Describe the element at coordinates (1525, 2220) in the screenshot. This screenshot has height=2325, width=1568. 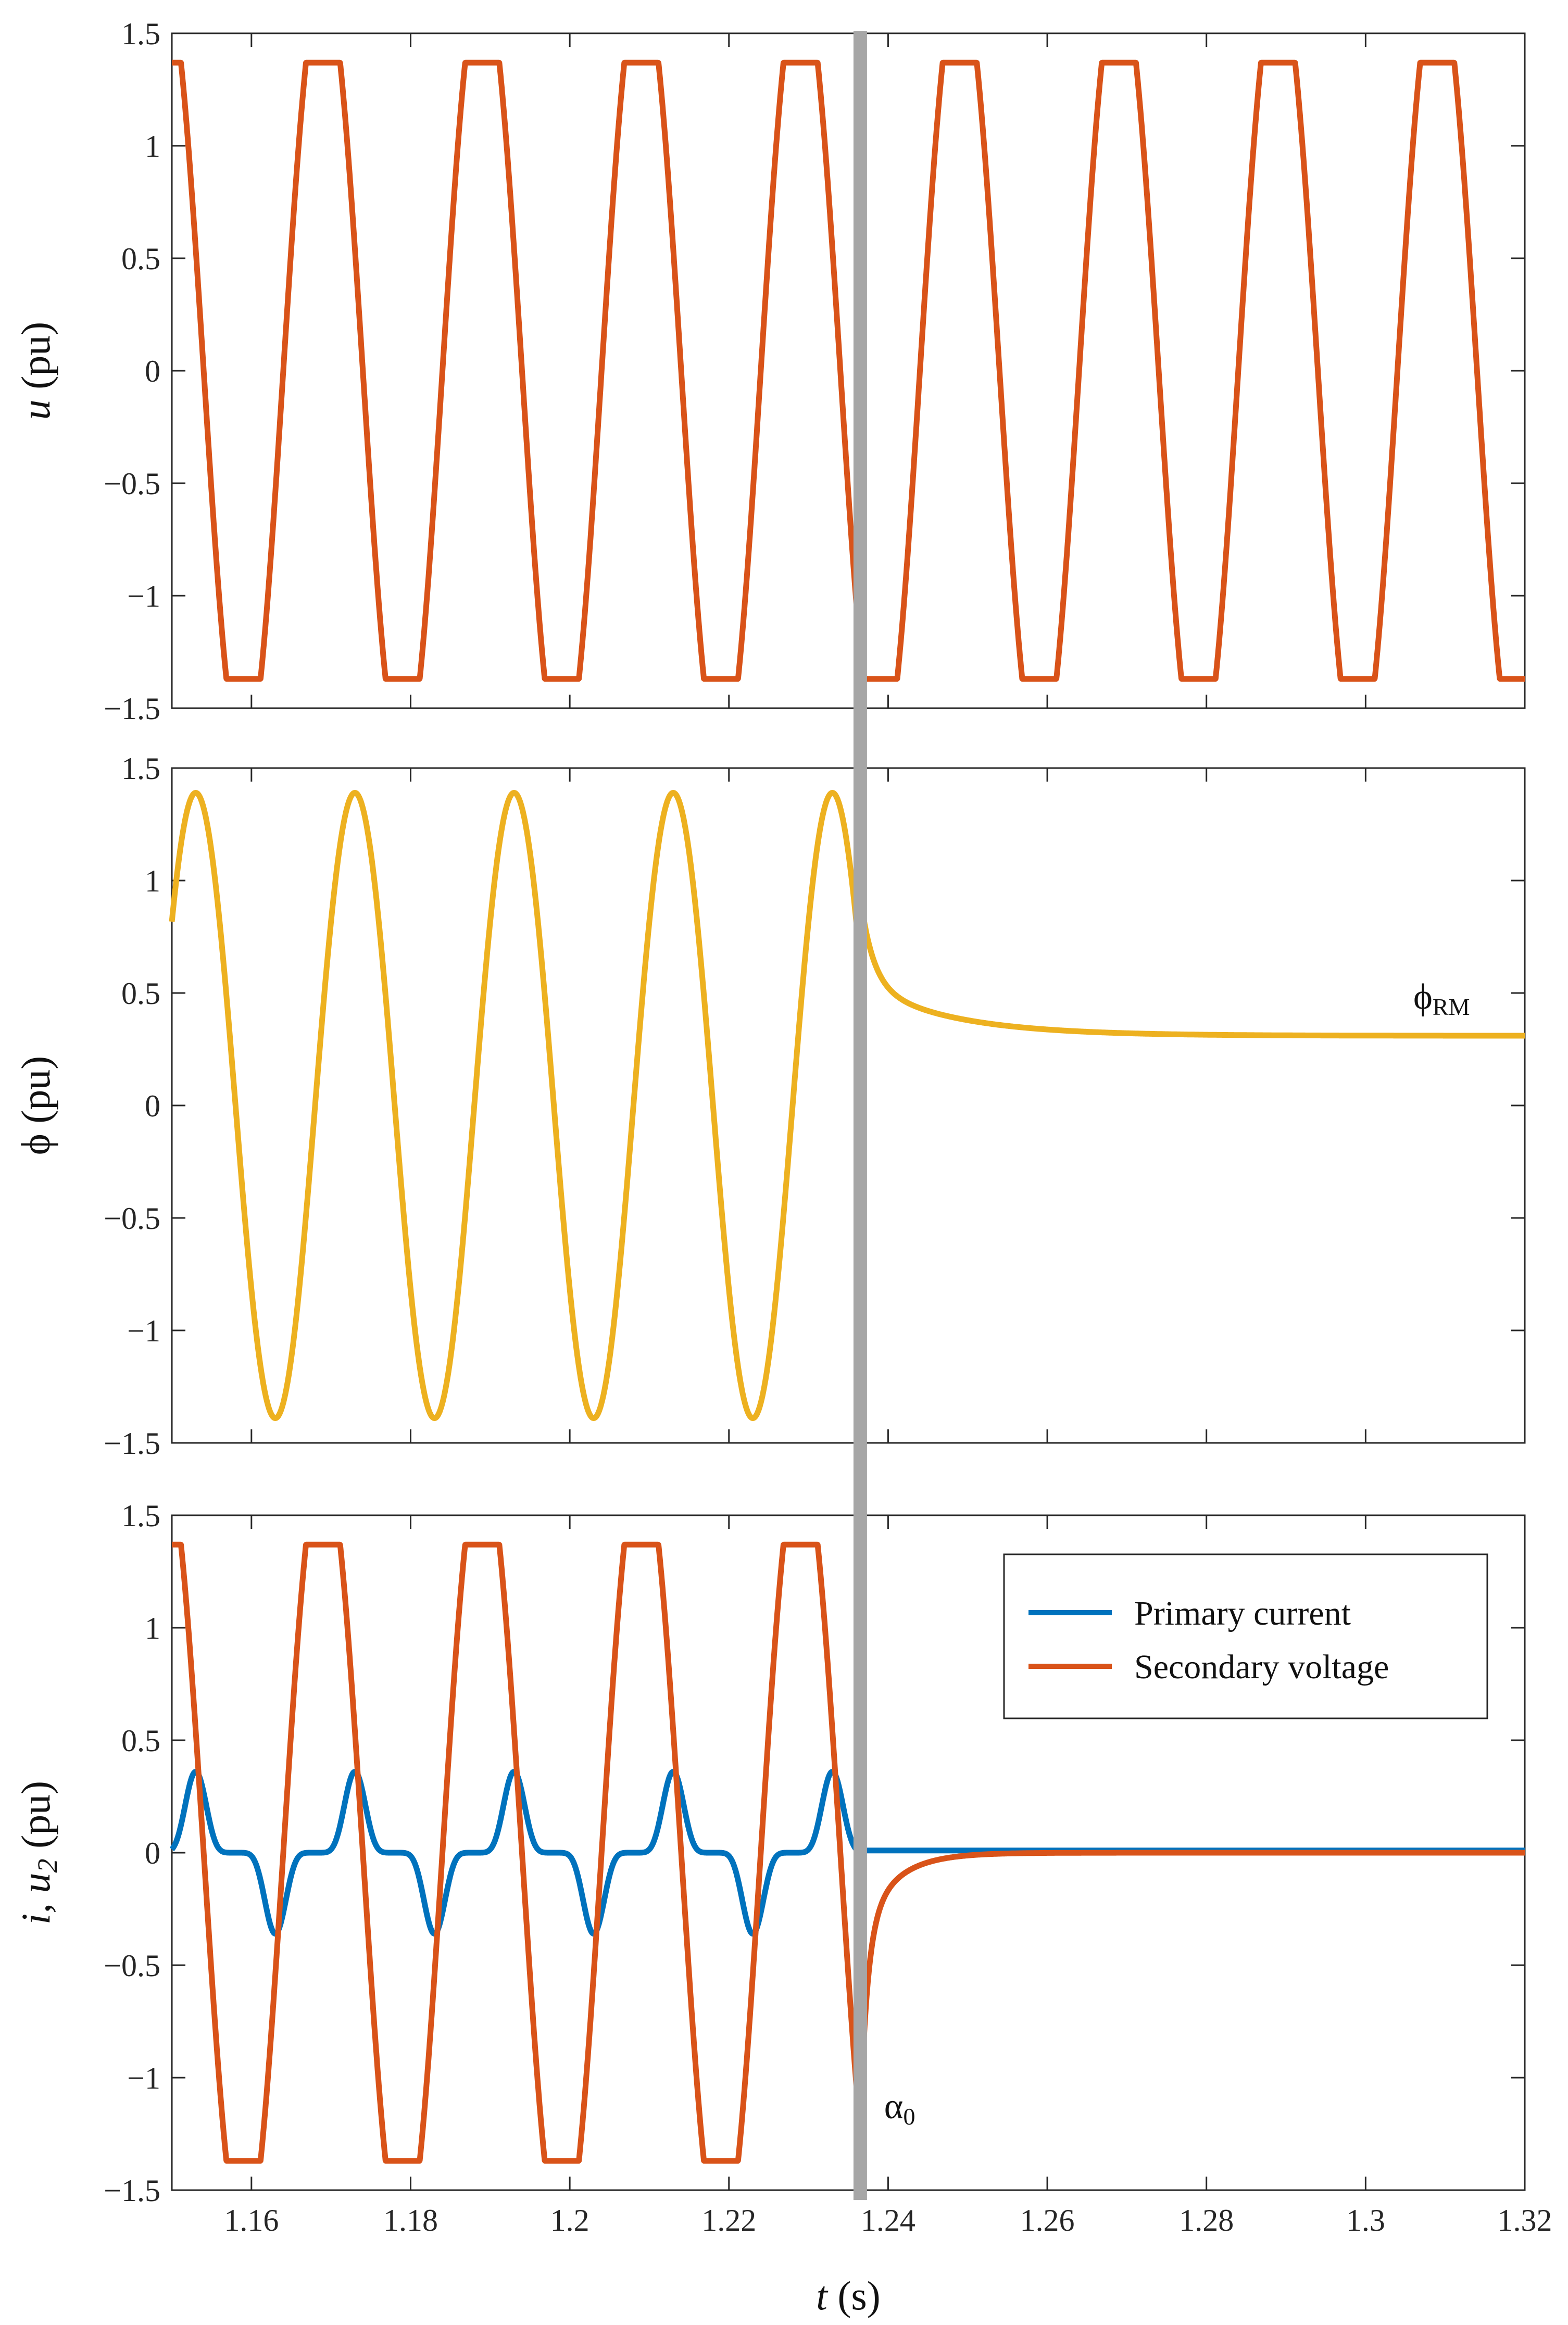
I see `x-tick-label: 1.32` at that location.